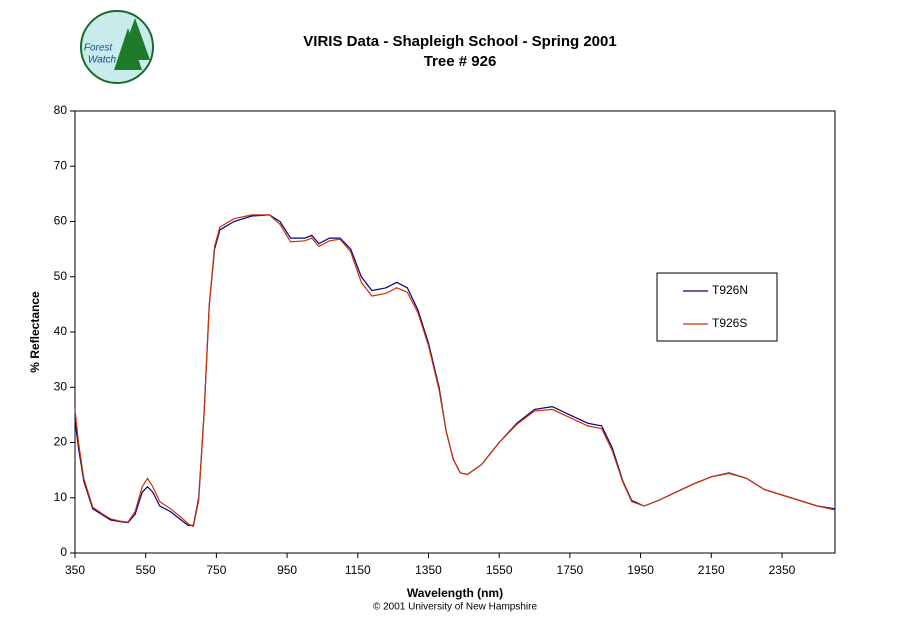 The height and width of the screenshot is (623, 911). Describe the element at coordinates (455, 593) in the screenshot. I see `x-axis-title: Wavelength (nm)` at that location.